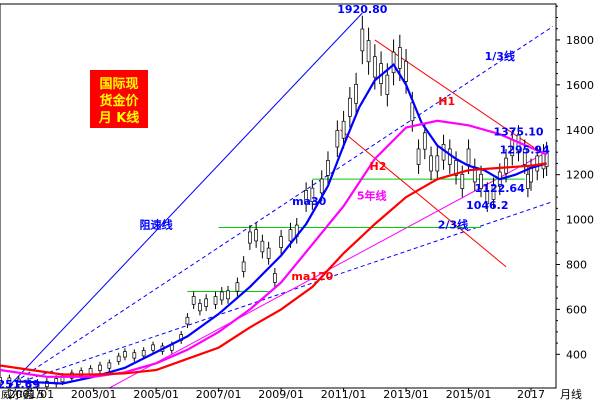 The width and height of the screenshot is (600, 400). I want to click on annotation-3: 1375.10, so click(518, 131).